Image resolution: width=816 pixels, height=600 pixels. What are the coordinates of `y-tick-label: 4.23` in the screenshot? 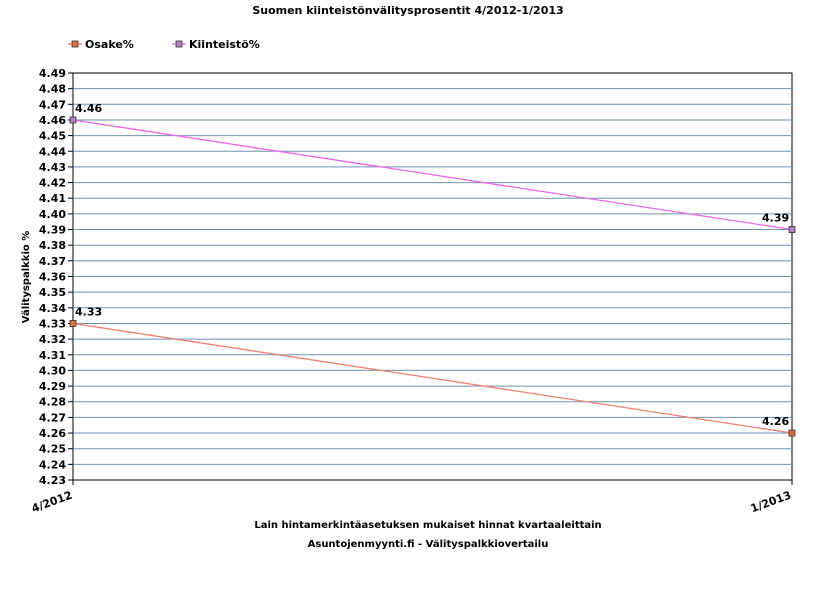 It's located at (52, 480).